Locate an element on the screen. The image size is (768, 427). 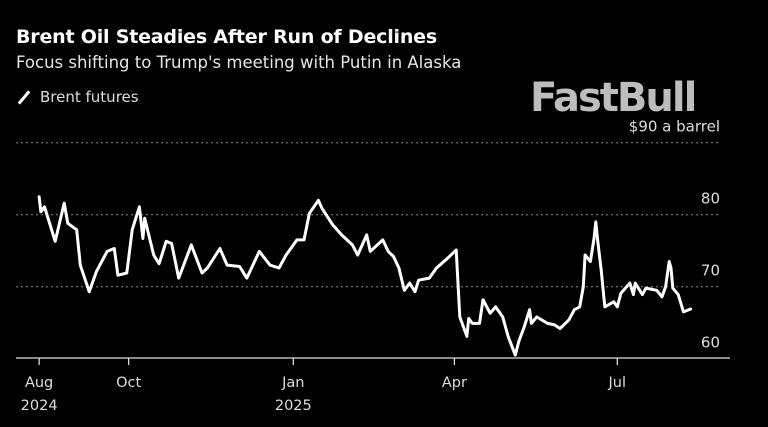
x-tick-label: Jul is located at coordinates (617, 383).